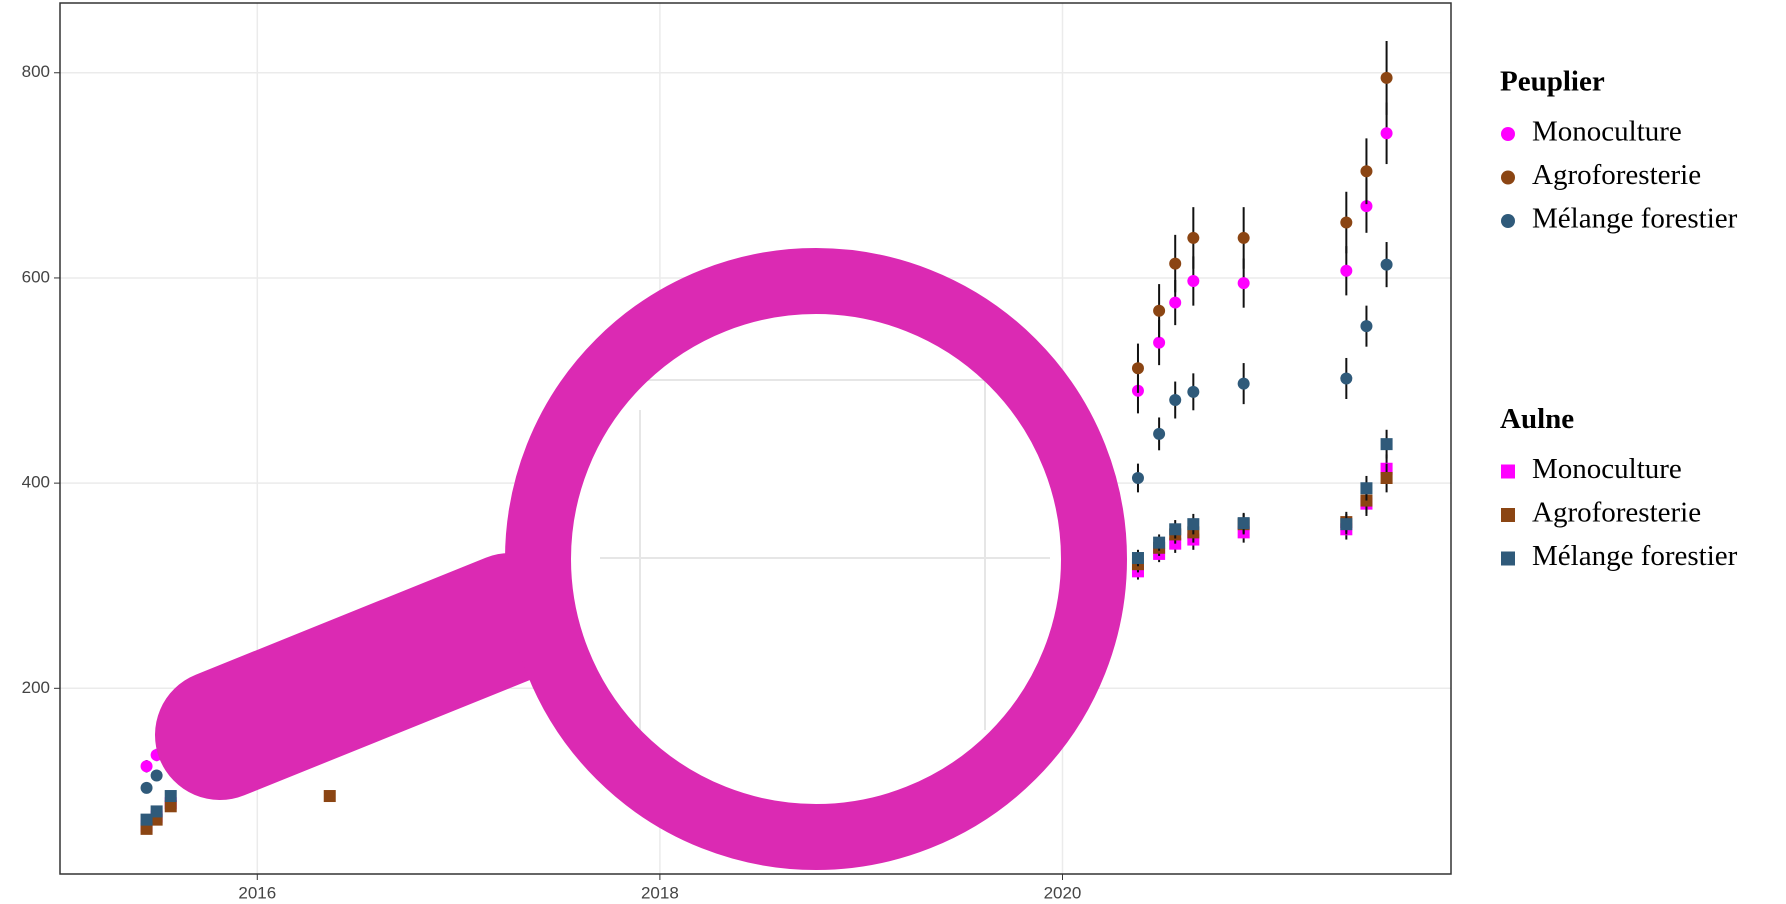  Describe the element at coordinates (36, 482) in the screenshot. I see `y-tick-label: 400` at that location.